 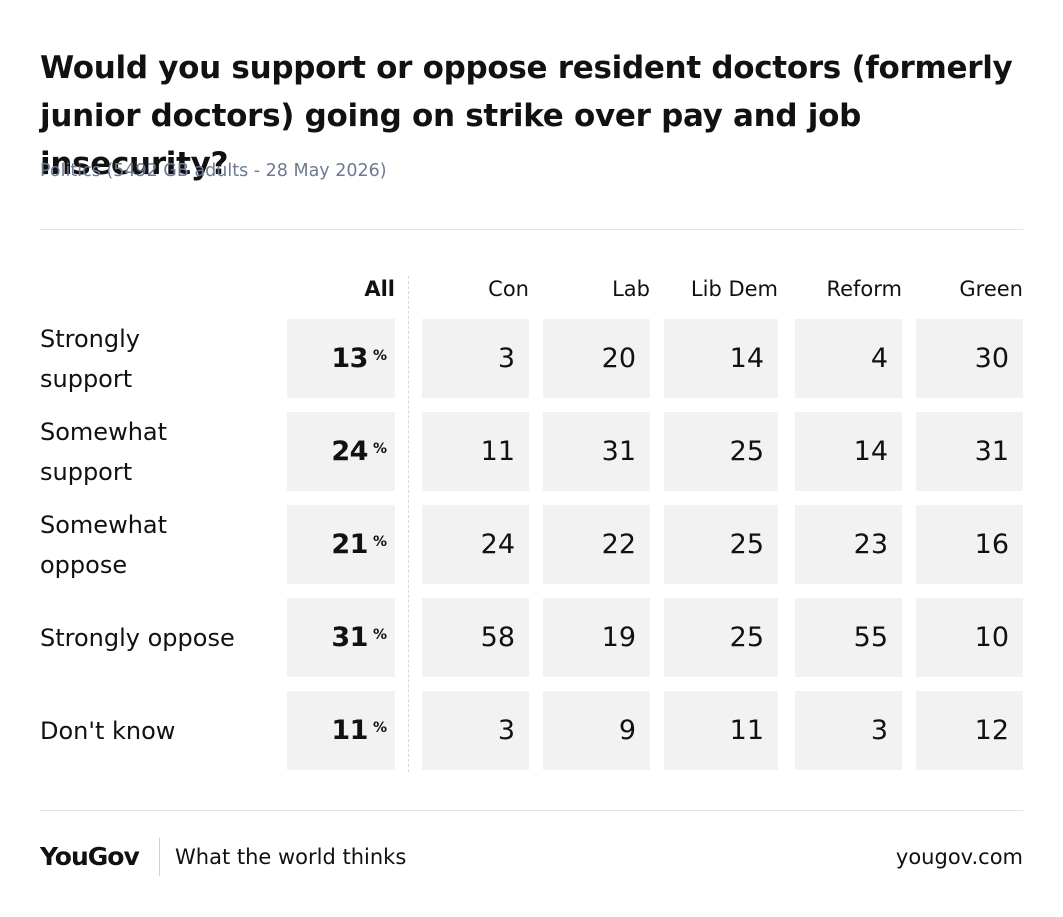 I want to click on cell-strongly-support-reform: 4, so click(x=848, y=358).